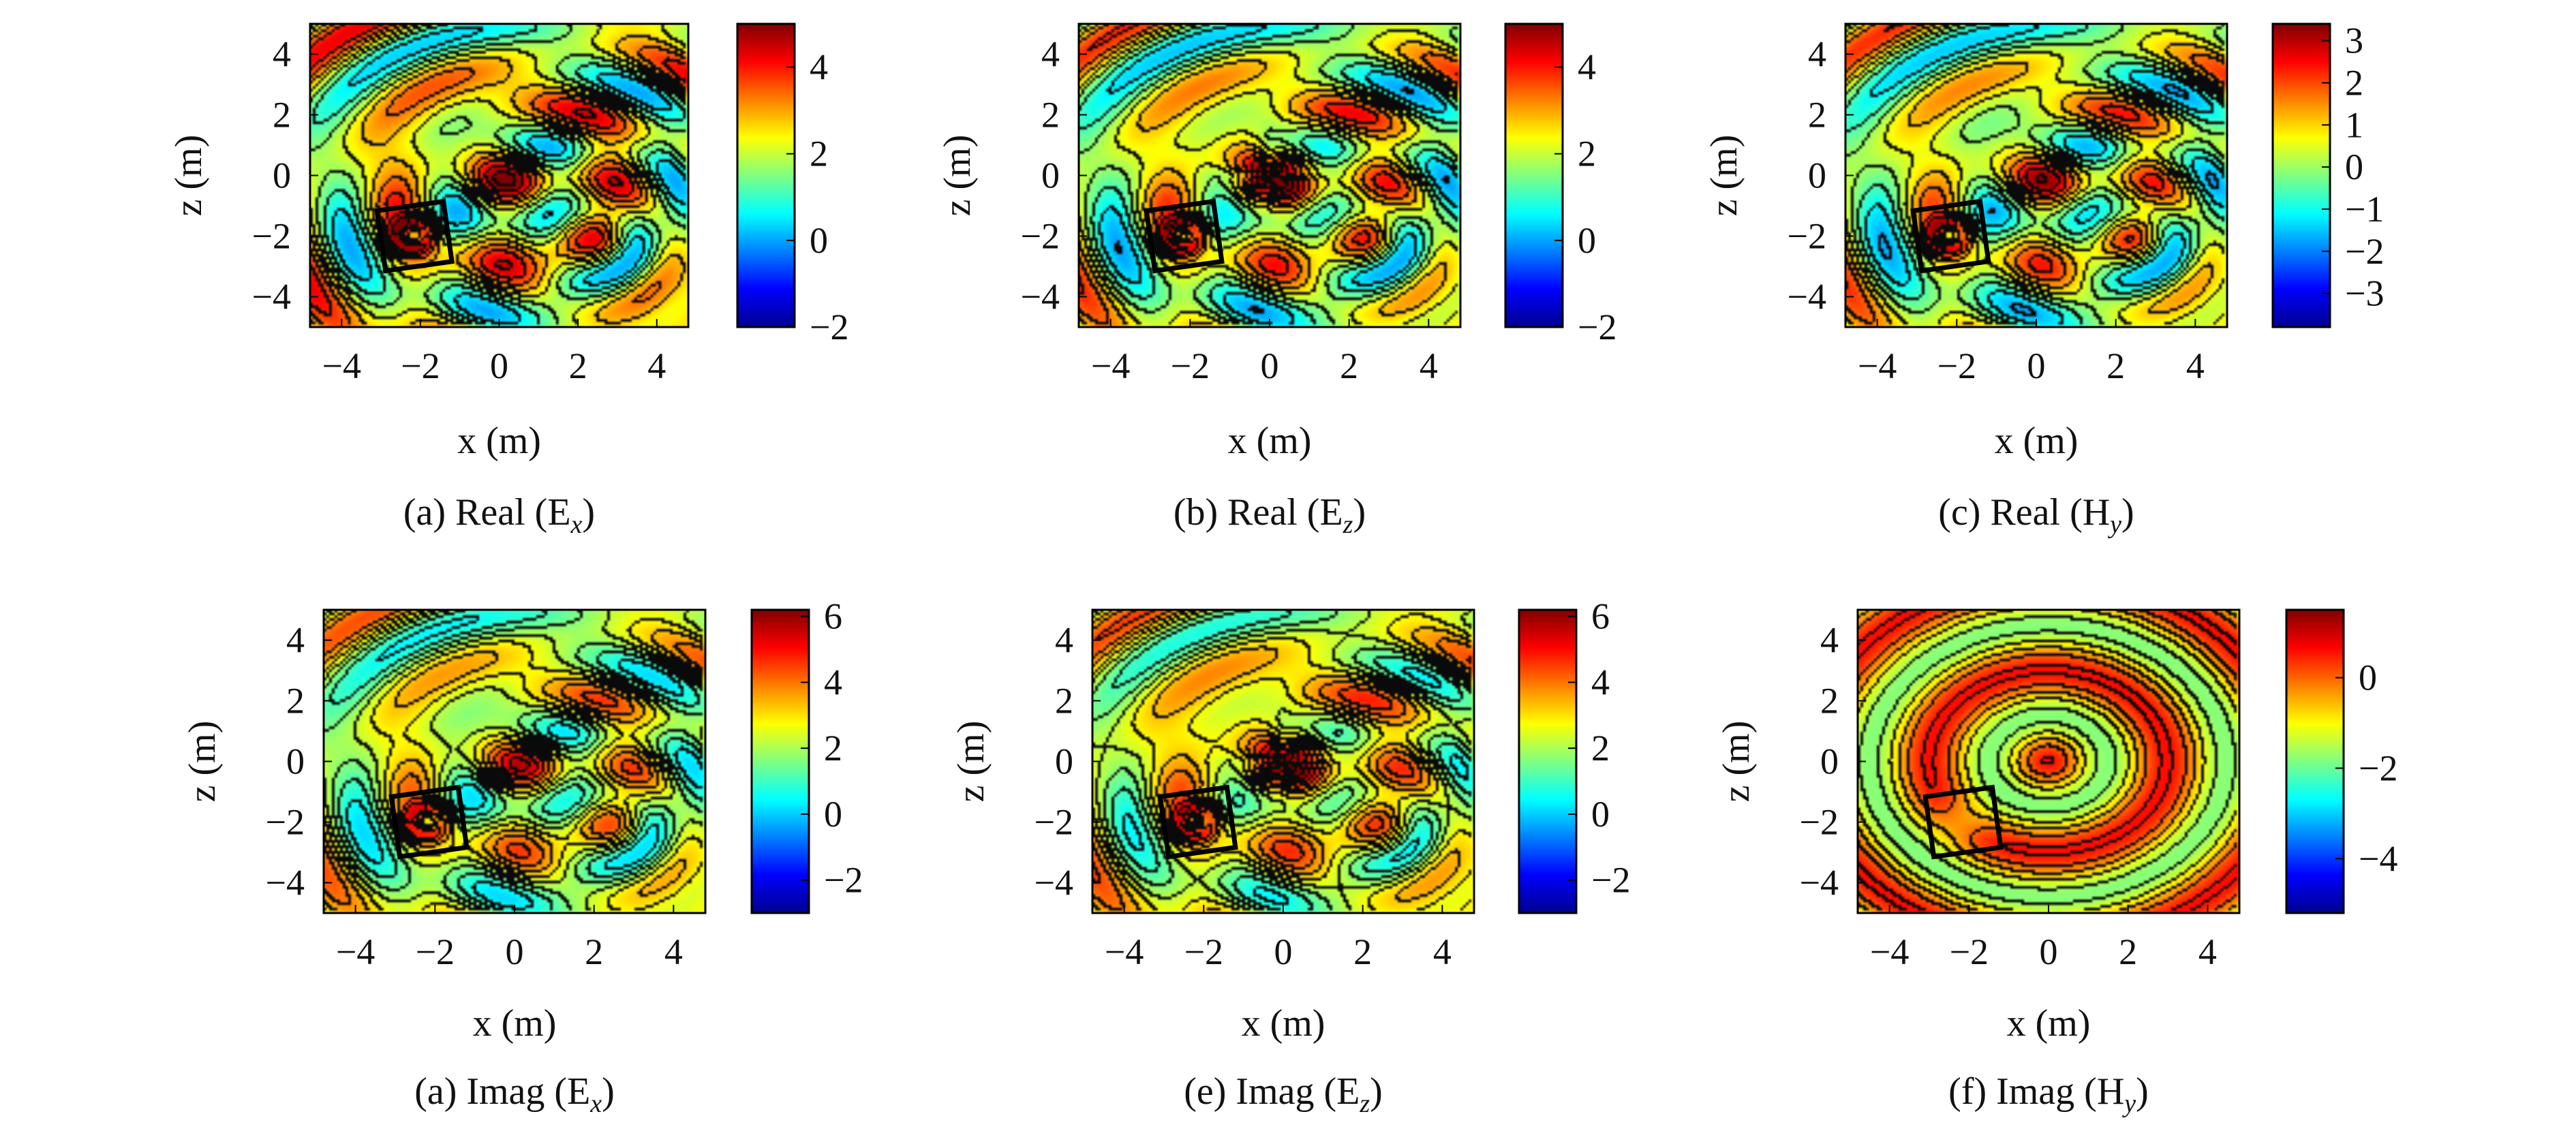 The image size is (2576, 1129). Describe the element at coordinates (2364, 209) in the screenshot. I see `colorbar-tick-label: −1` at that location.